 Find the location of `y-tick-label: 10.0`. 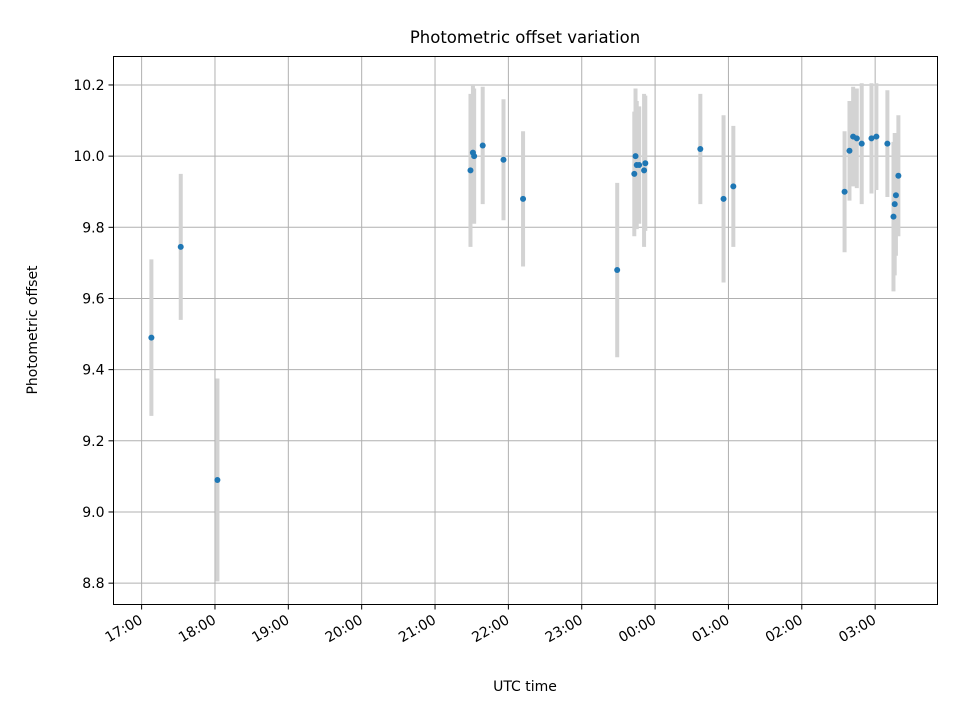

y-tick-label: 10.0 is located at coordinates (88, 157).